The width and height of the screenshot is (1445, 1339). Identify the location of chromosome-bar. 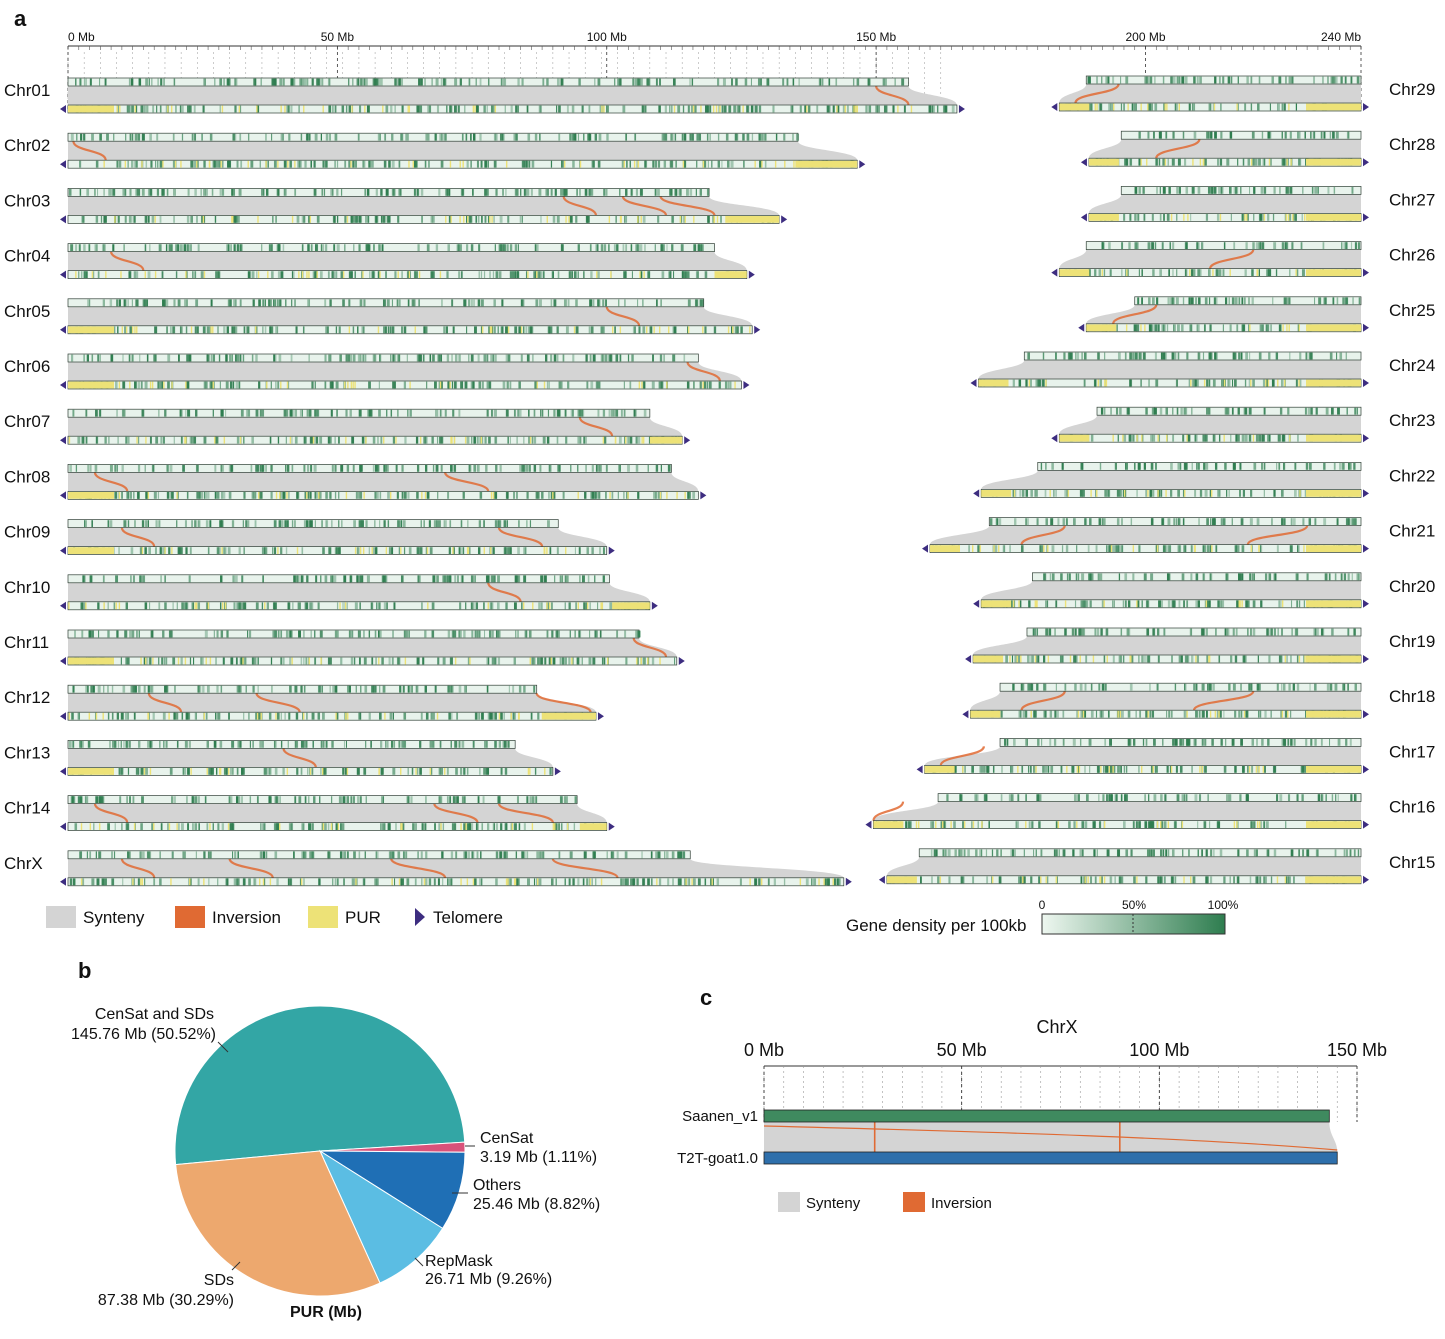
(433, 137).